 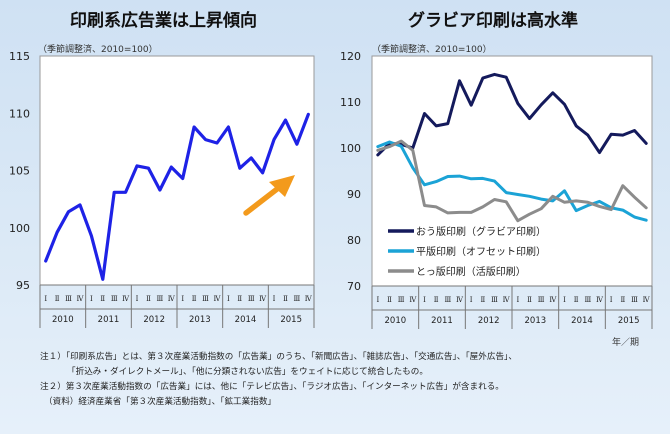 What do you see at coordinates (23, 285) in the screenshot?
I see `y-tick-label: 95` at bounding box center [23, 285].